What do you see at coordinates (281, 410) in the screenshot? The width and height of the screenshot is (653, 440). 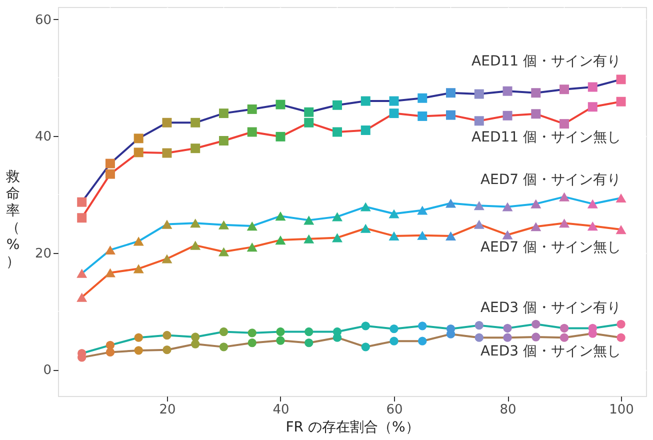 I see `x-tick-label: 40` at bounding box center [281, 410].